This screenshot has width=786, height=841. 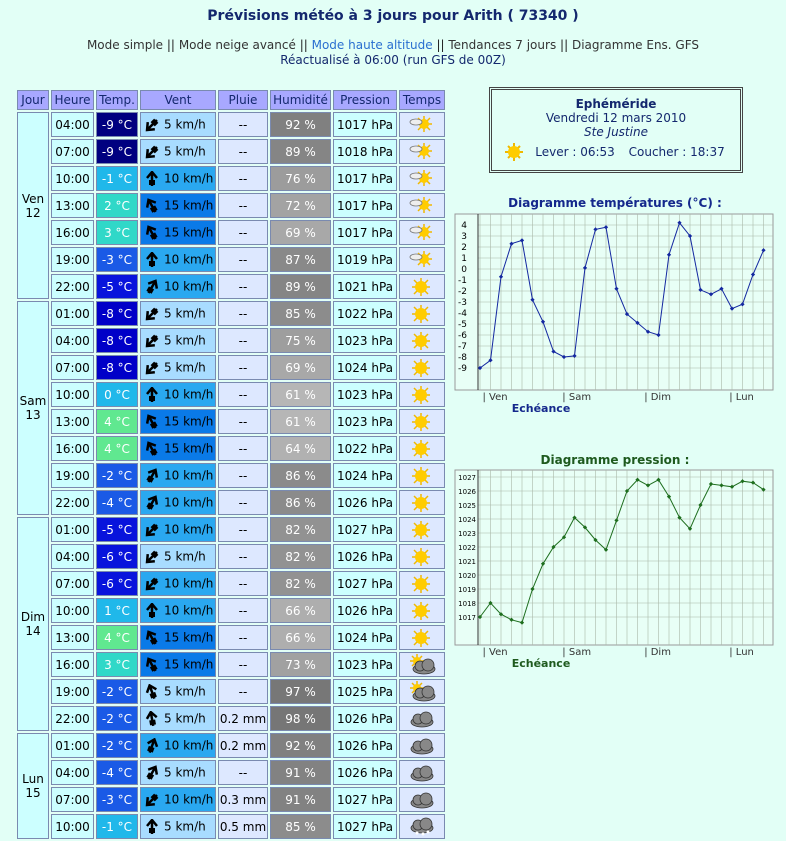 What do you see at coordinates (231, 786) in the screenshot?
I see `table-row: Lun 15 01:00 -2 °C 10 km/h 0.2 mm 92 % 1026 hPa` at bounding box center [231, 786].